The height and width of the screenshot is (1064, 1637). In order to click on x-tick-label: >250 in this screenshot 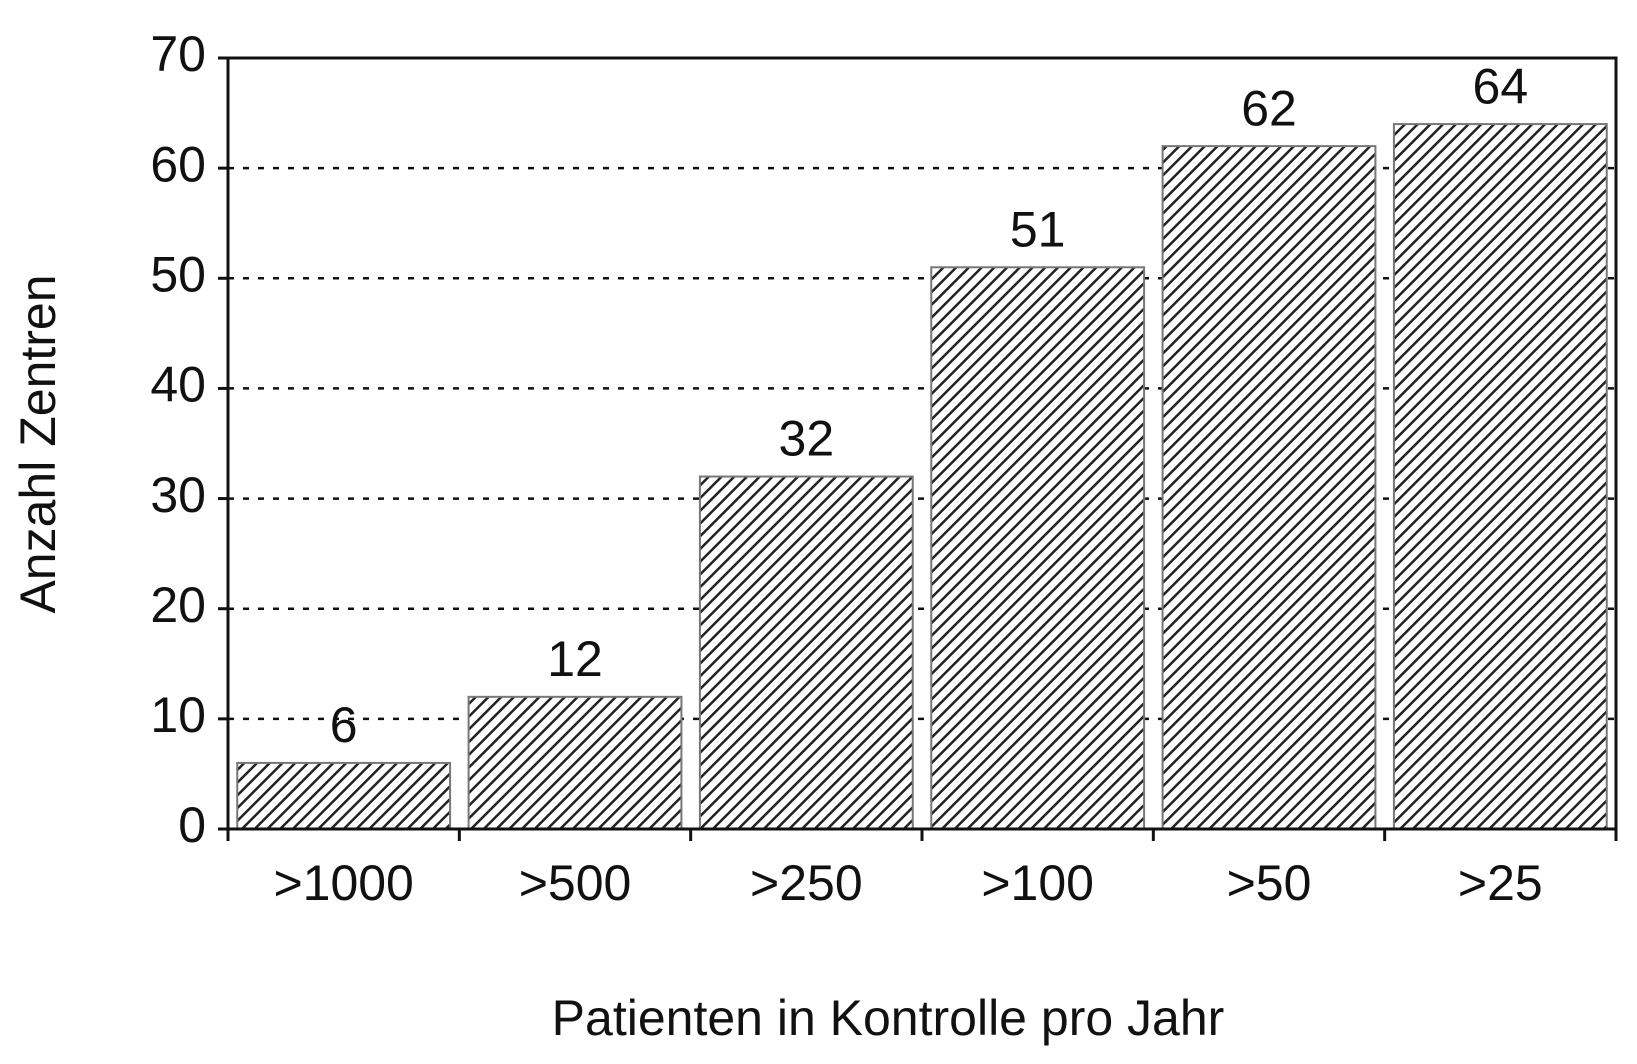, I will do `click(806, 883)`.